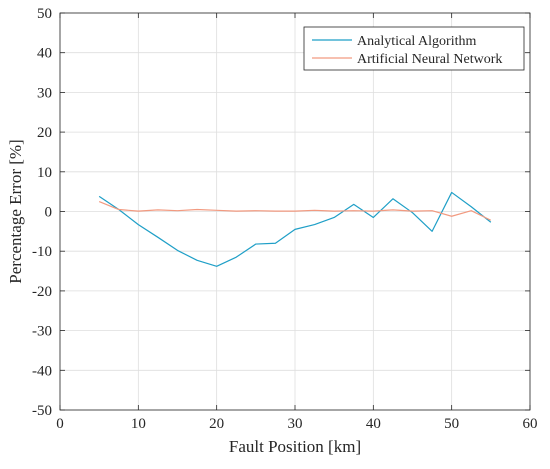  Describe the element at coordinates (216, 424) in the screenshot. I see `x-tick-label: 20` at that location.